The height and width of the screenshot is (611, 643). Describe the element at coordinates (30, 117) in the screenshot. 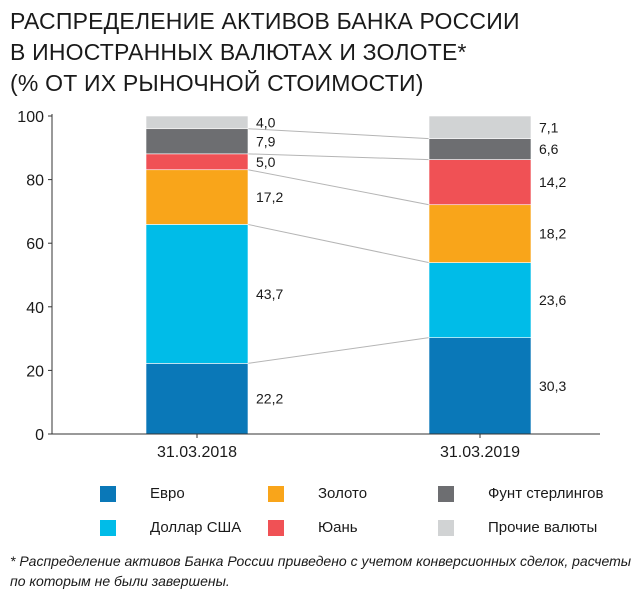

I see `y-tick-label-100: 100` at that location.